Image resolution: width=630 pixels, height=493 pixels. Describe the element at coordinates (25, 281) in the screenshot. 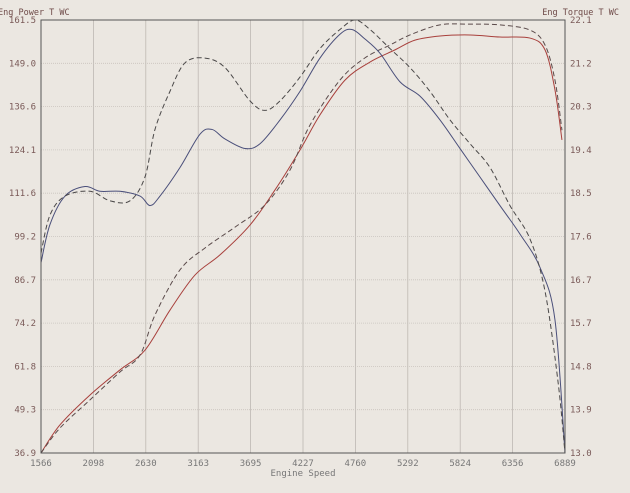

I see `left-tick-label: 86.7` at that location.